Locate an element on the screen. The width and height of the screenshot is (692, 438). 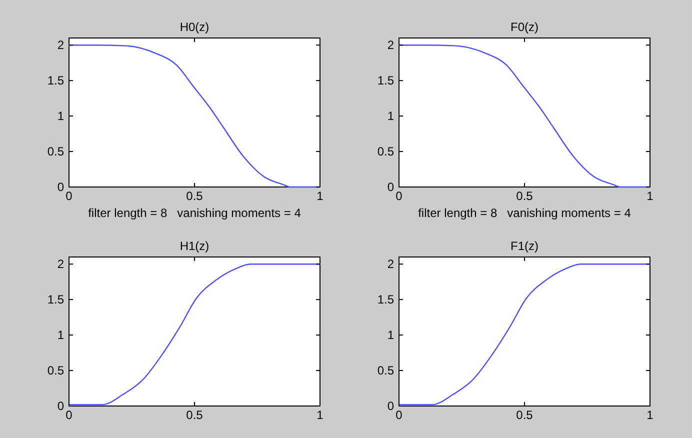
chart-title: F1(z) is located at coordinates (524, 246).